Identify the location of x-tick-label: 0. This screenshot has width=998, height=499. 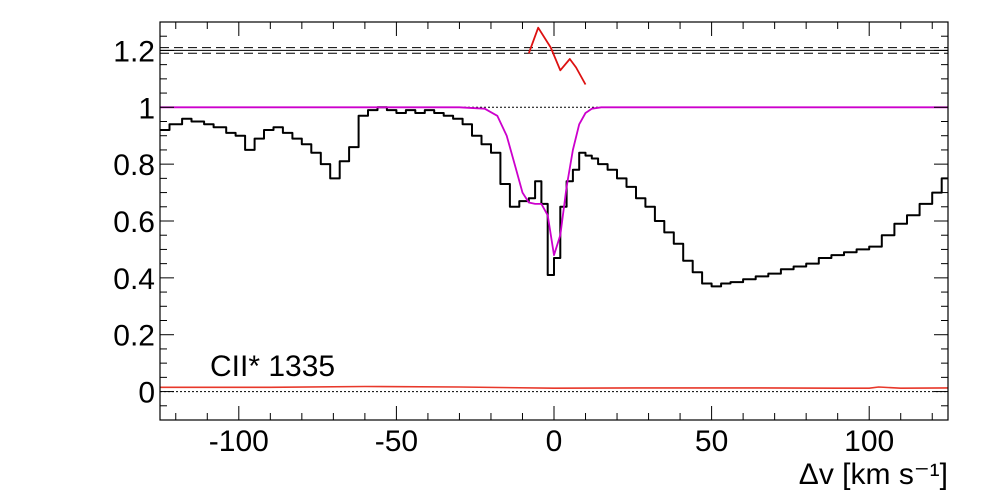
(554, 441).